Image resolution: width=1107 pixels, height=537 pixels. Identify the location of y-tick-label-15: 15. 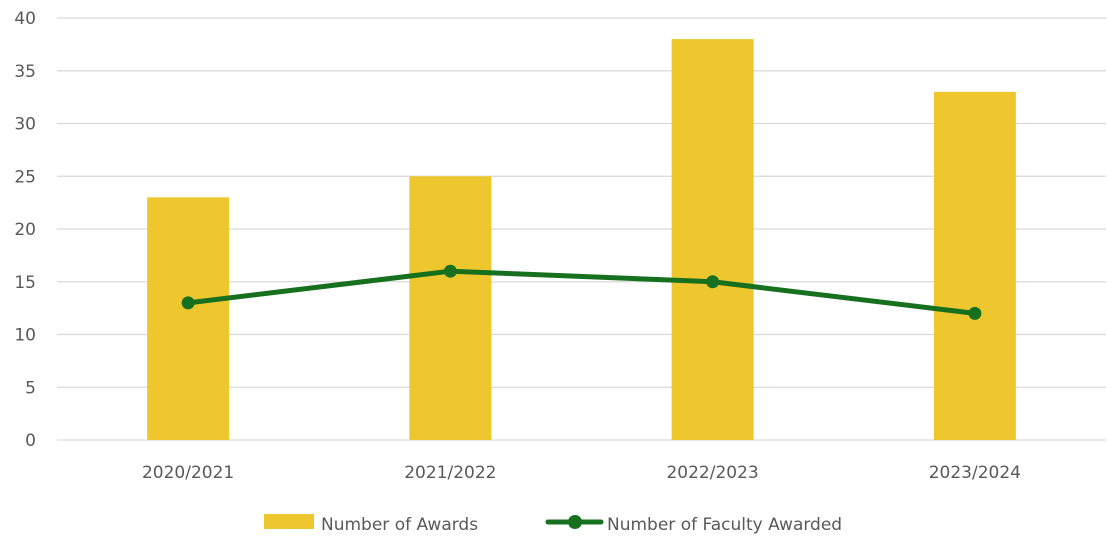
(25, 283).